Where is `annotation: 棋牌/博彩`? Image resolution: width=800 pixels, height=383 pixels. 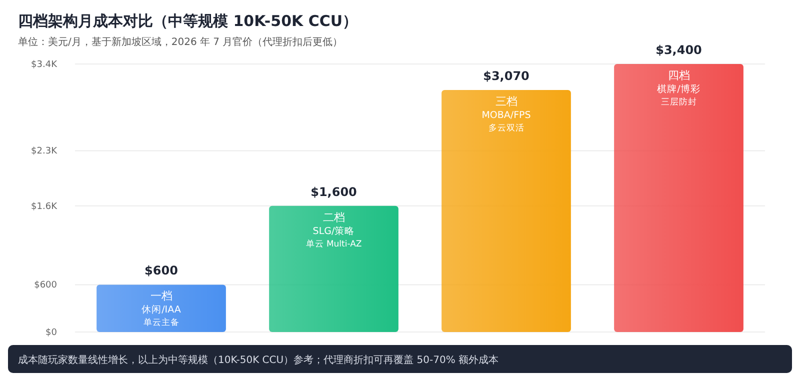
annotation: 棋牌/博彩 is located at coordinates (678, 89).